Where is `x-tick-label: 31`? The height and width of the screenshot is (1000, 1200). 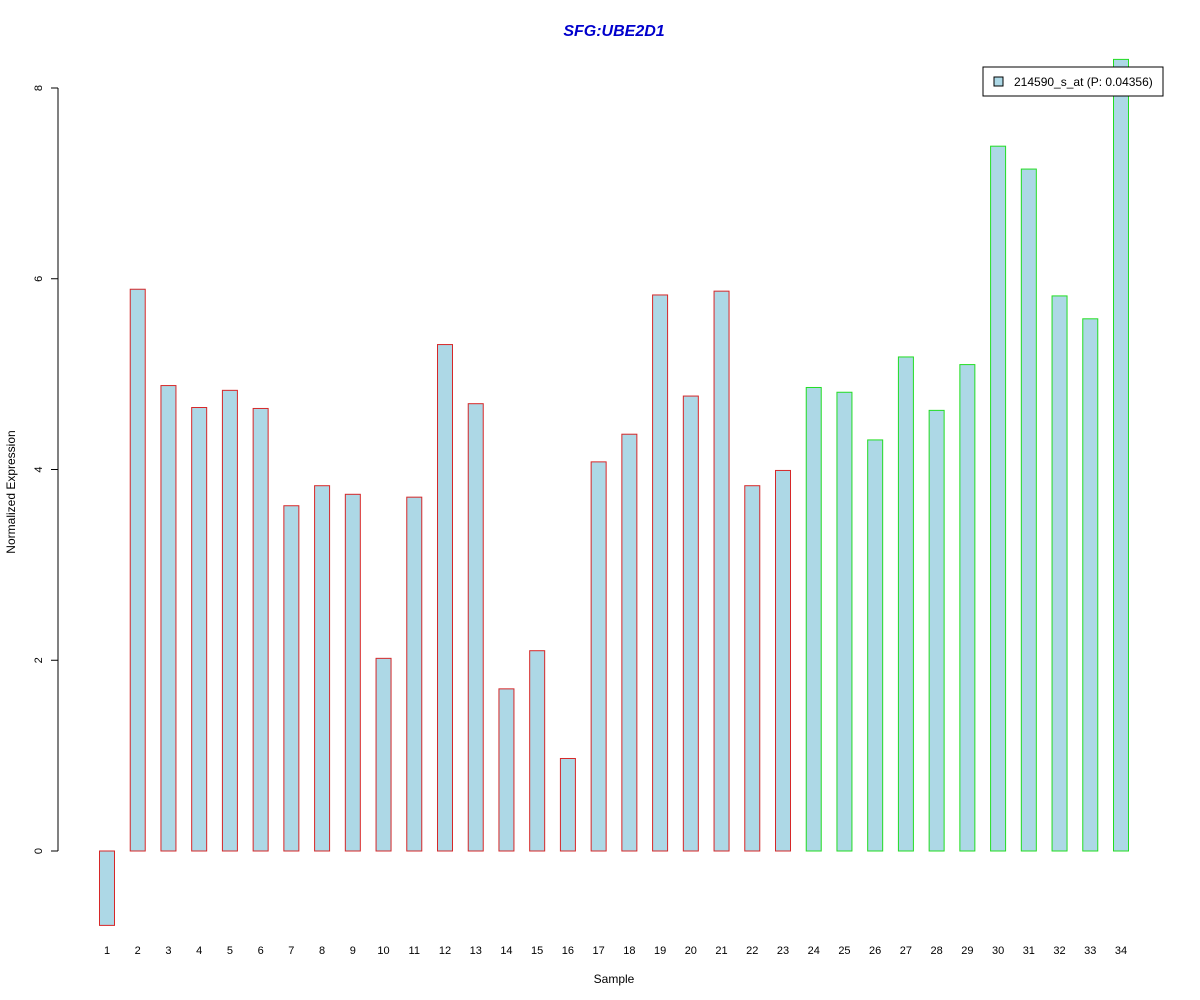 x-tick-label: 31 is located at coordinates (1029, 951).